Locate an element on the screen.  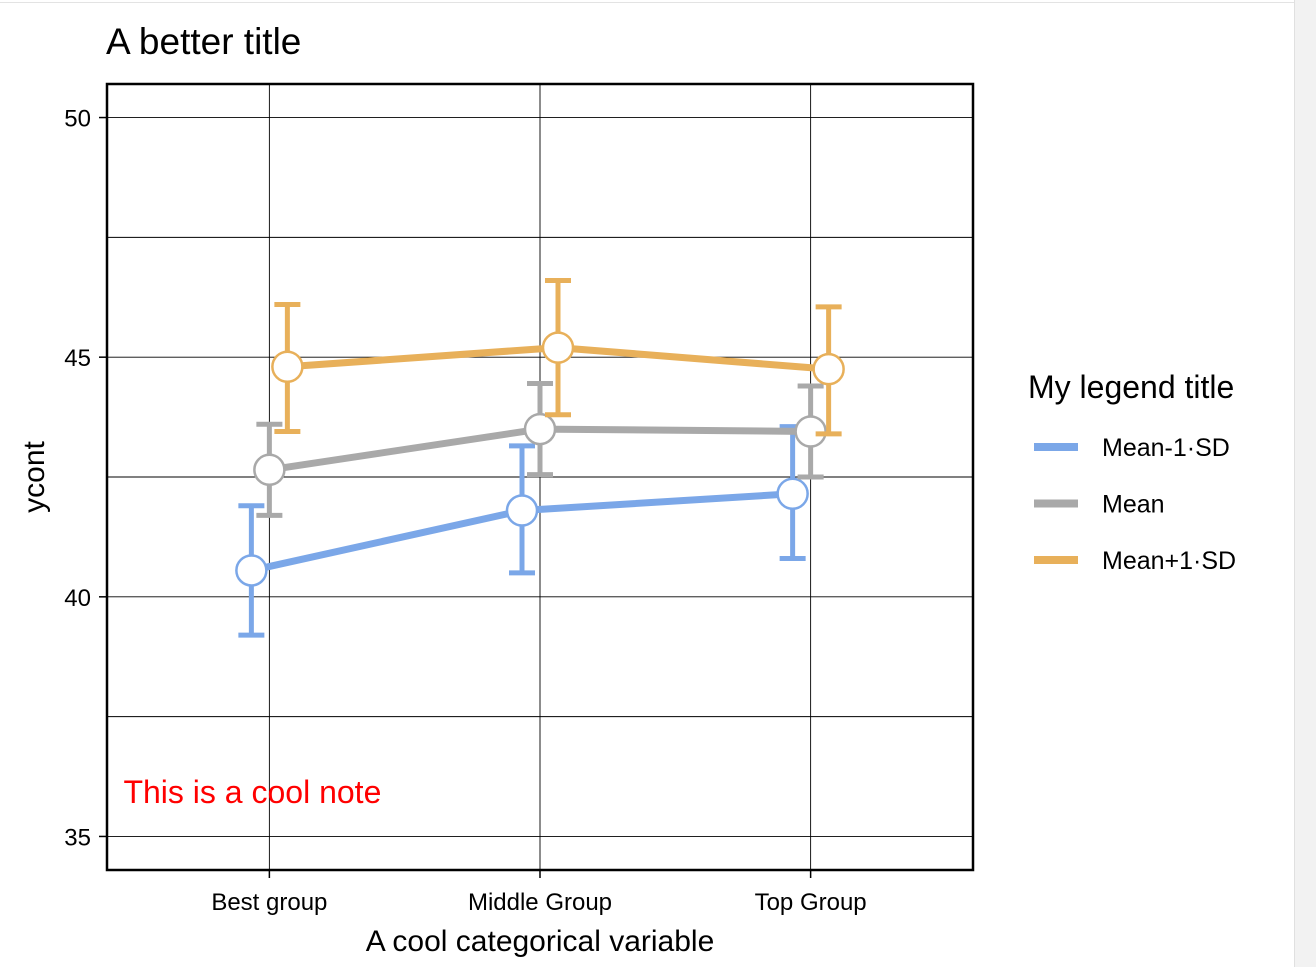
legend-item: Mean+1·SD is located at coordinates (1135, 561).